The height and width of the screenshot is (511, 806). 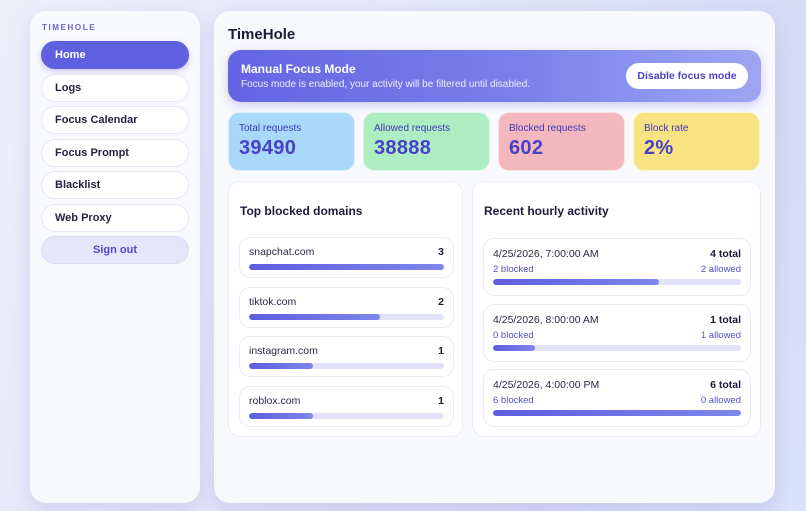 What do you see at coordinates (720, 400) in the screenshot?
I see `activity-allowed: 0 allowed` at bounding box center [720, 400].